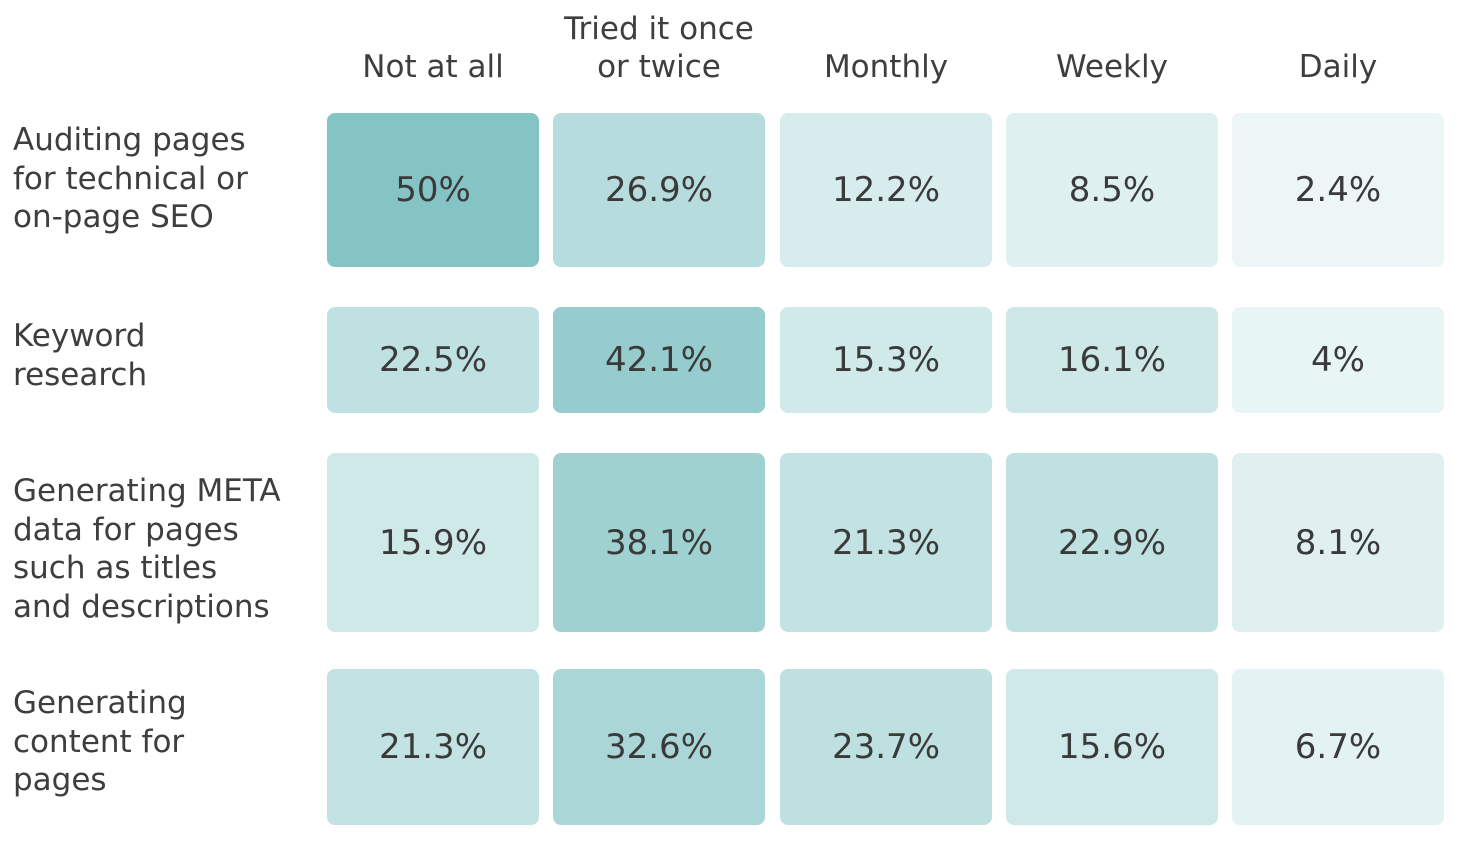  I want to click on cell-value-label: 6.7%, so click(1338, 747).